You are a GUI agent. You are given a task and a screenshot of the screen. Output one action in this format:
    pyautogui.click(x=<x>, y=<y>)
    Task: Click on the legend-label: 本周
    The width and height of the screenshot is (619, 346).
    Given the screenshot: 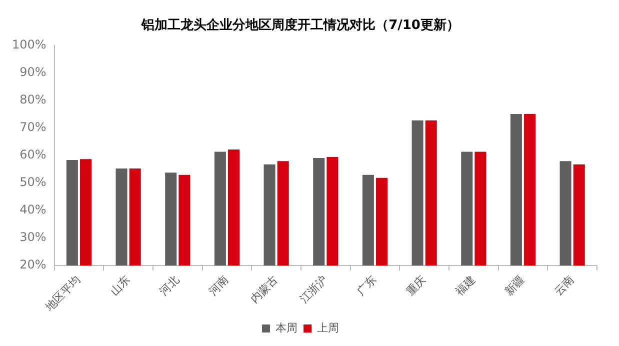 What is the action you would take?
    pyautogui.click(x=287, y=327)
    